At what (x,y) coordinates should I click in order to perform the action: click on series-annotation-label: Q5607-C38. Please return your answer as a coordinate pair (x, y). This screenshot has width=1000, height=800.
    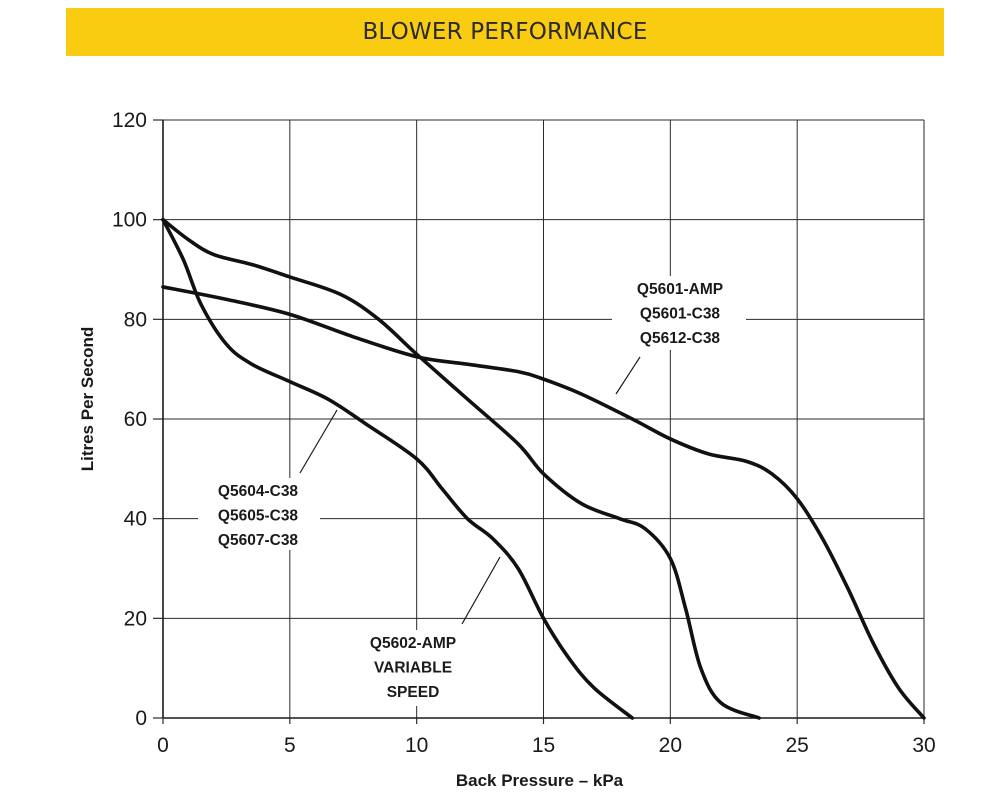
    Looking at the image, I should click on (258, 540).